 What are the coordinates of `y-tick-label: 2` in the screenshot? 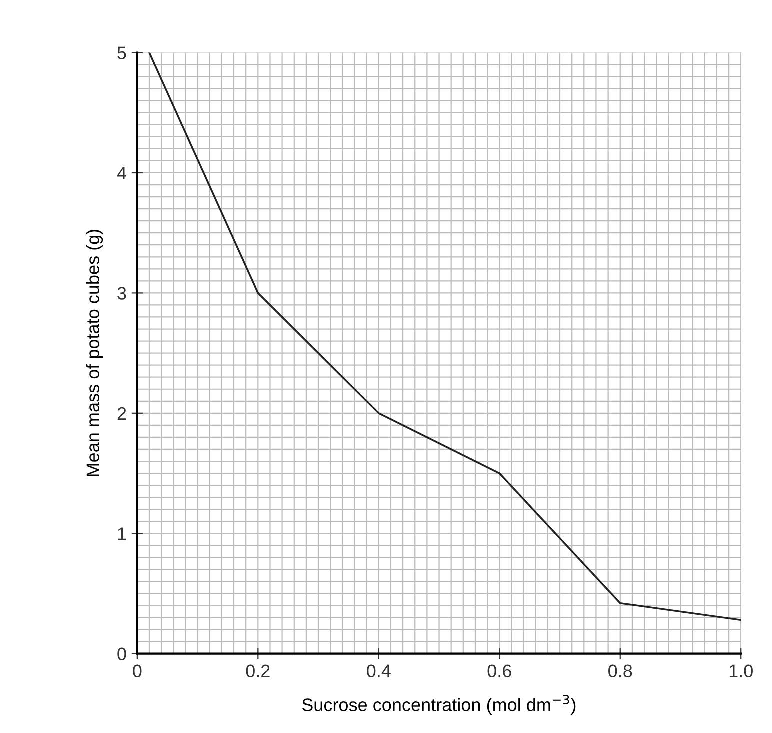 It's located at (122, 413).